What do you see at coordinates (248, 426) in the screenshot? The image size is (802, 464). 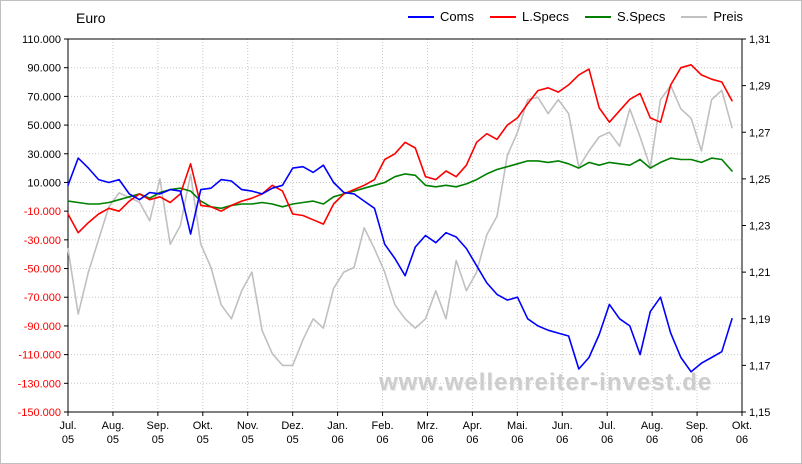 I see `svg-text: Nov.` at bounding box center [248, 426].